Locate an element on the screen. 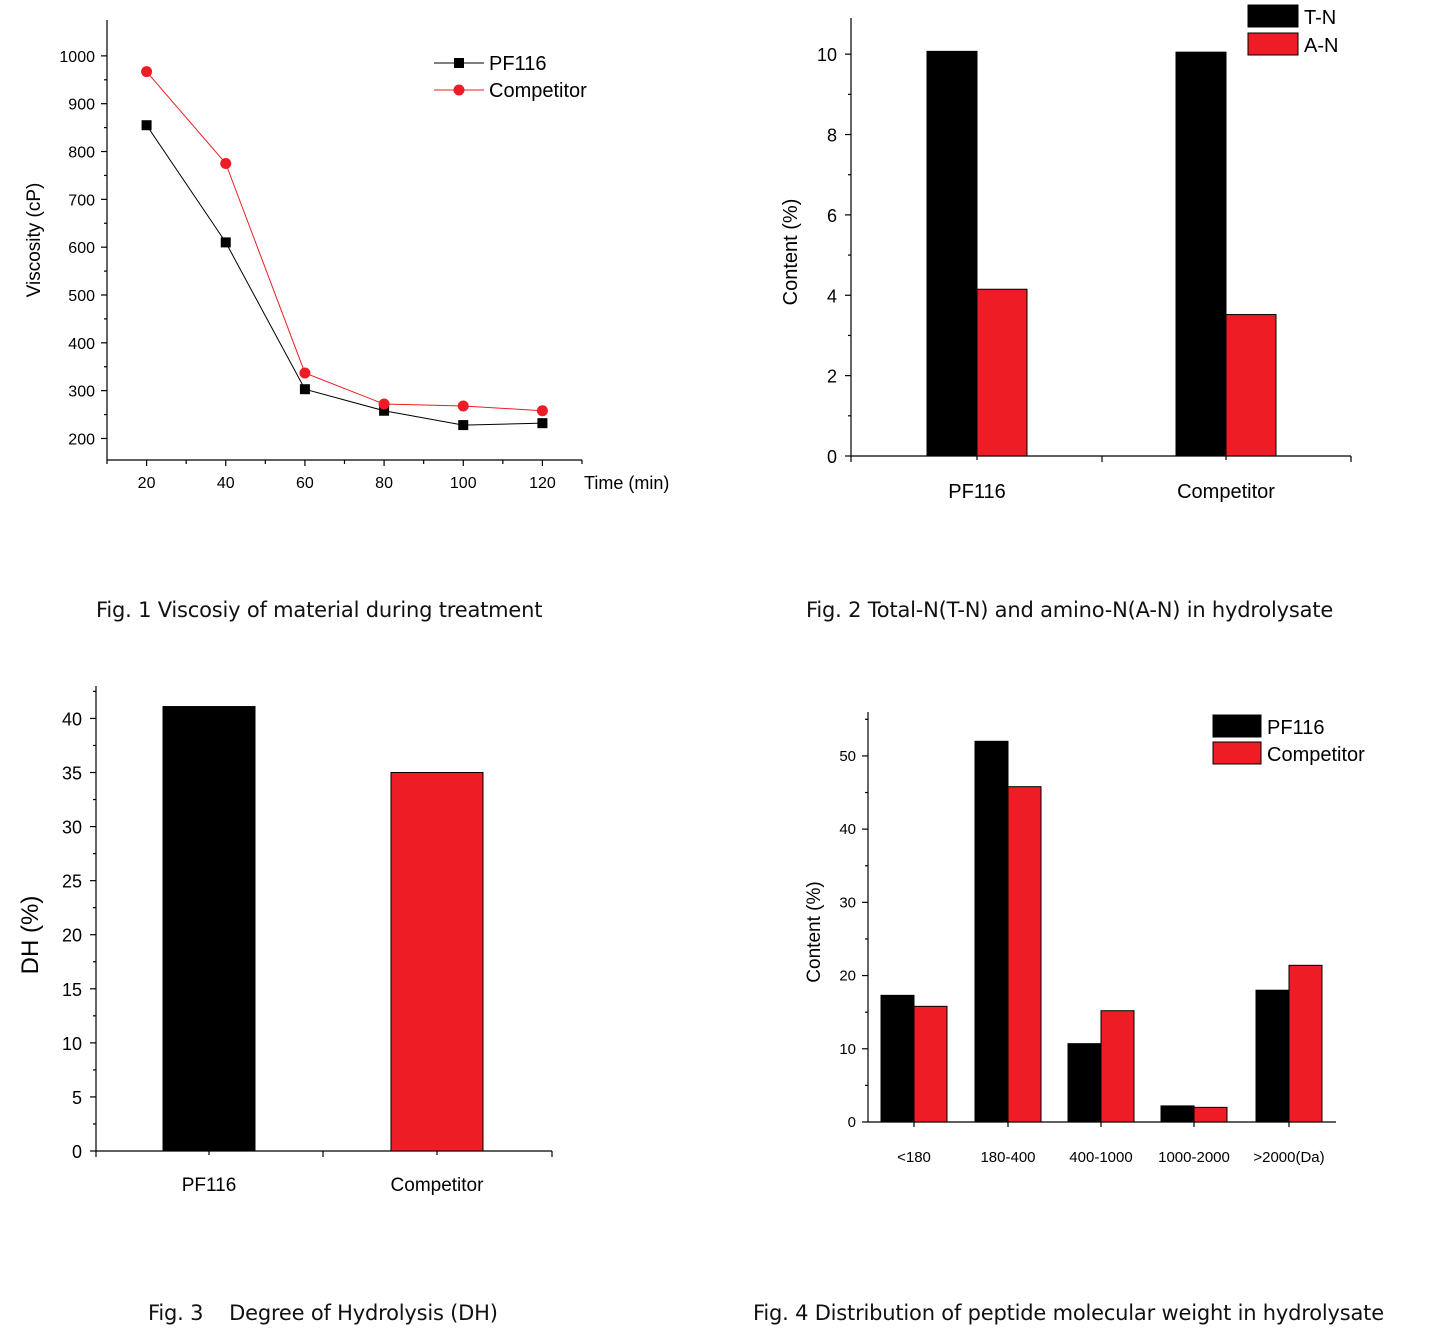 This screenshot has width=1432, height=1336. fig1-legend-label: PF116 is located at coordinates (517, 64).